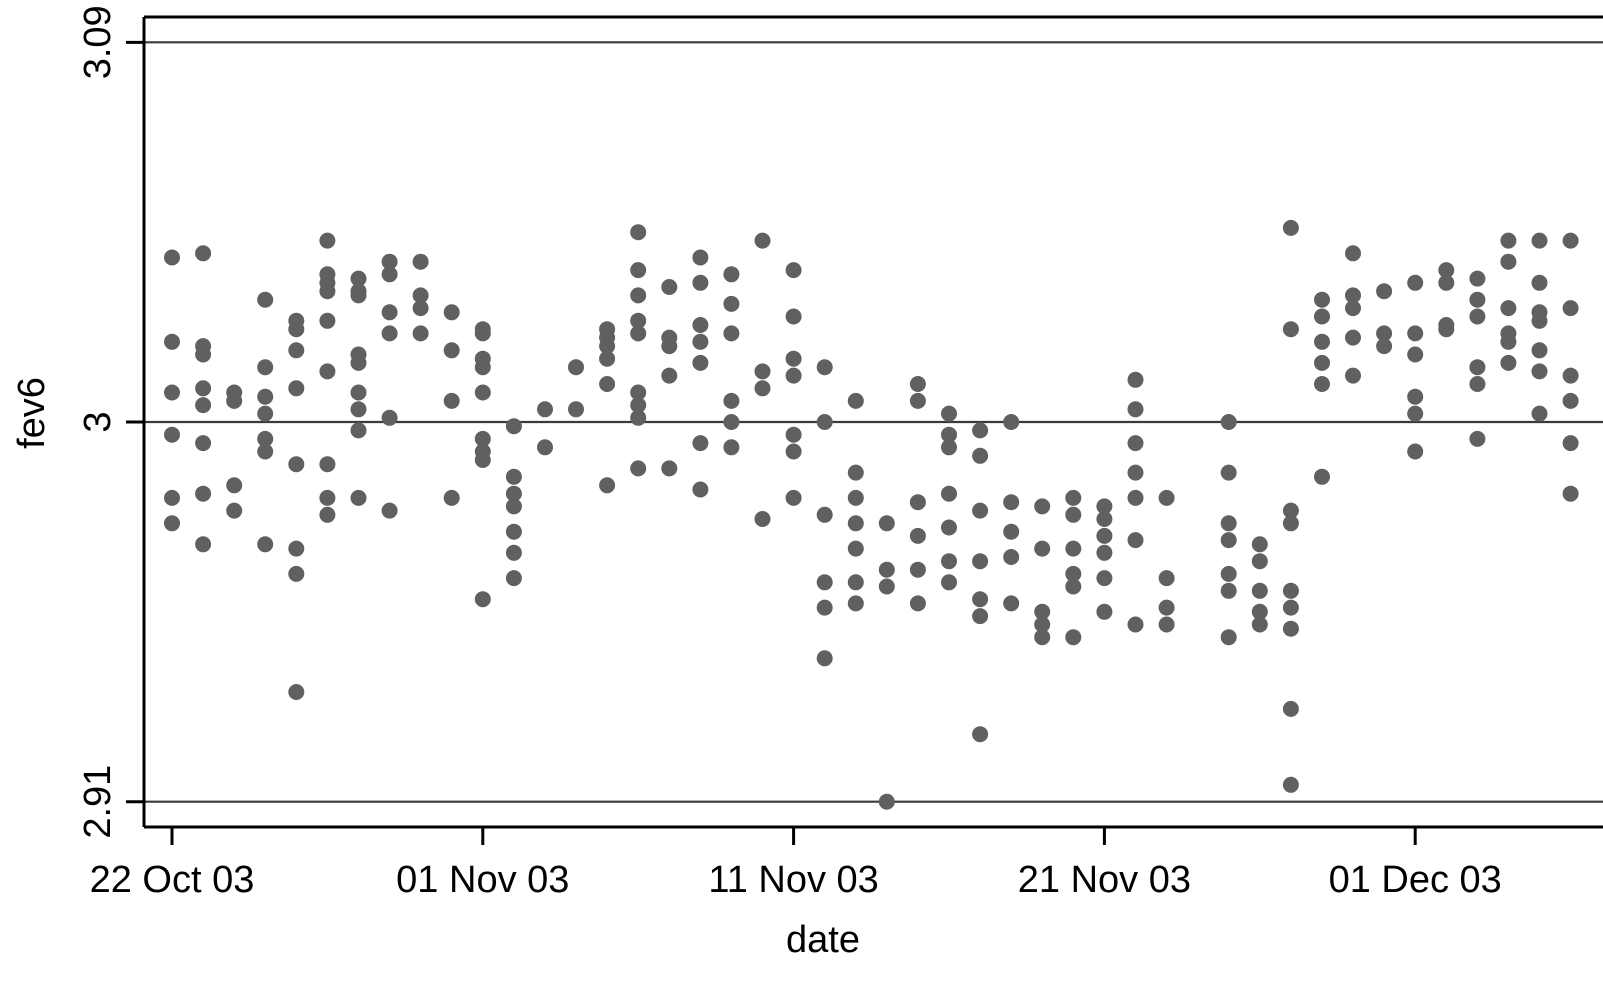 The height and width of the screenshot is (986, 1603). What do you see at coordinates (98, 421) in the screenshot?
I see `y-tick-label: 3` at bounding box center [98, 421].